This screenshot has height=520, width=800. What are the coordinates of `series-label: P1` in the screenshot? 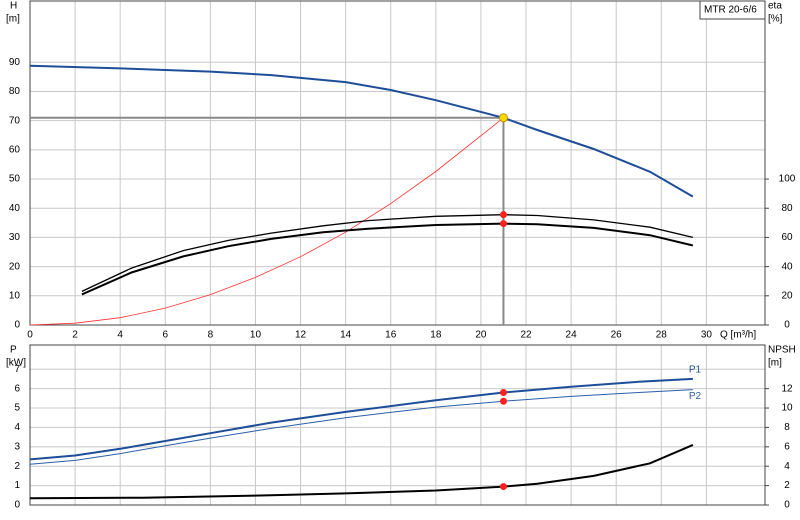 It's located at (695, 370).